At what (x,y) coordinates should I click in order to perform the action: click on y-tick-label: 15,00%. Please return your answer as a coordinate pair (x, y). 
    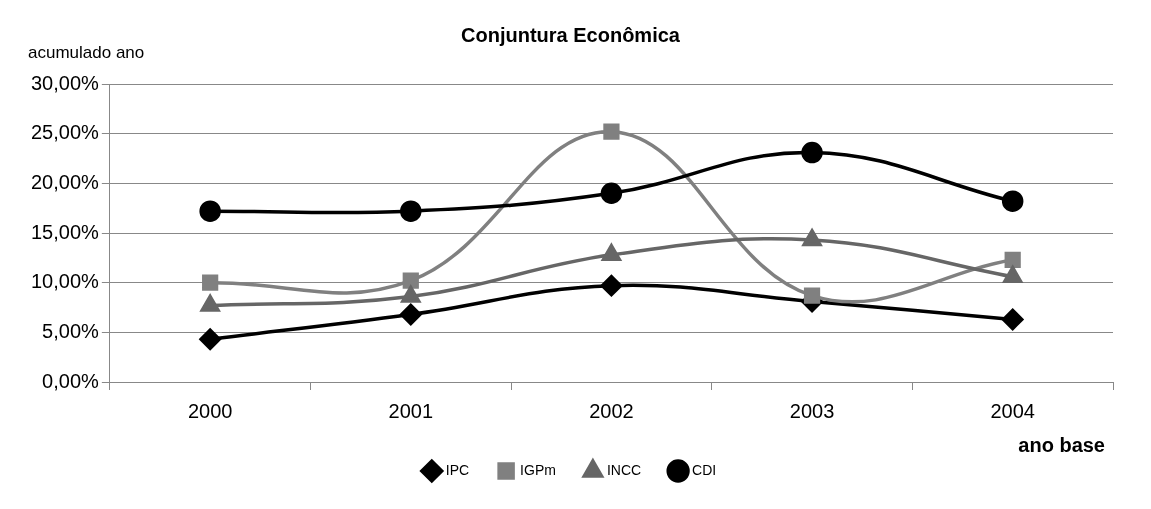
    Looking at the image, I should click on (65, 231).